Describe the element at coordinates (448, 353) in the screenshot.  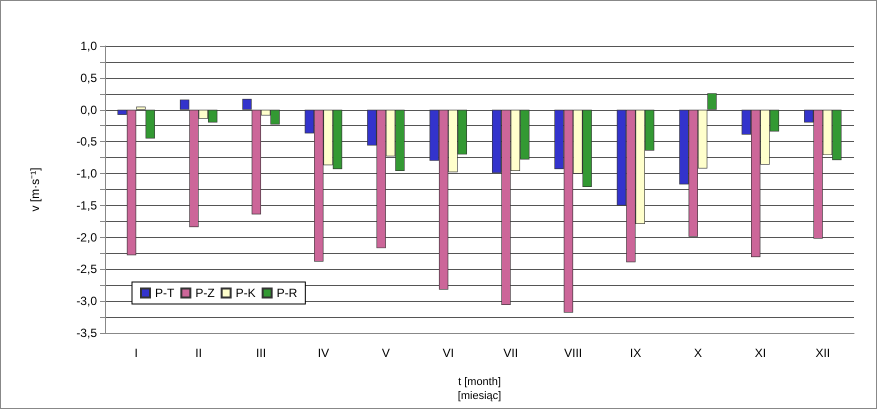
I see `x-tick-label: VI` at that location.